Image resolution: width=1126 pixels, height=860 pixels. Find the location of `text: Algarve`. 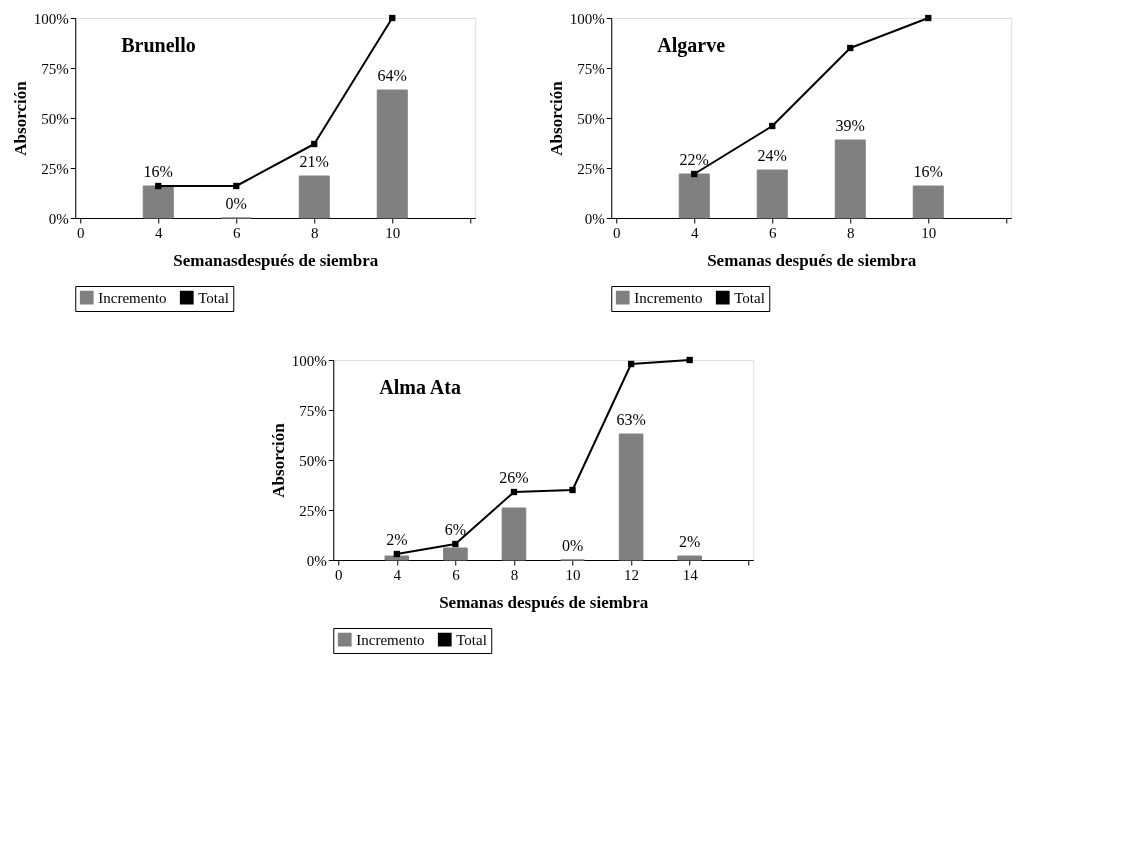

text: Algarve is located at coordinates (691, 45).